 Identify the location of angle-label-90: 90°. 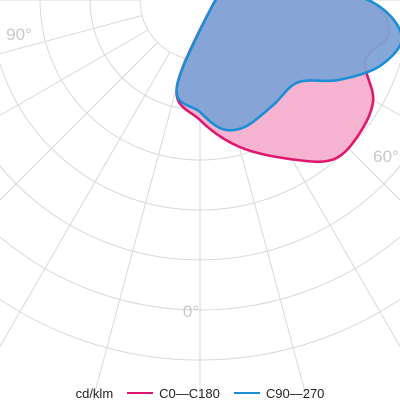
(19, 34).